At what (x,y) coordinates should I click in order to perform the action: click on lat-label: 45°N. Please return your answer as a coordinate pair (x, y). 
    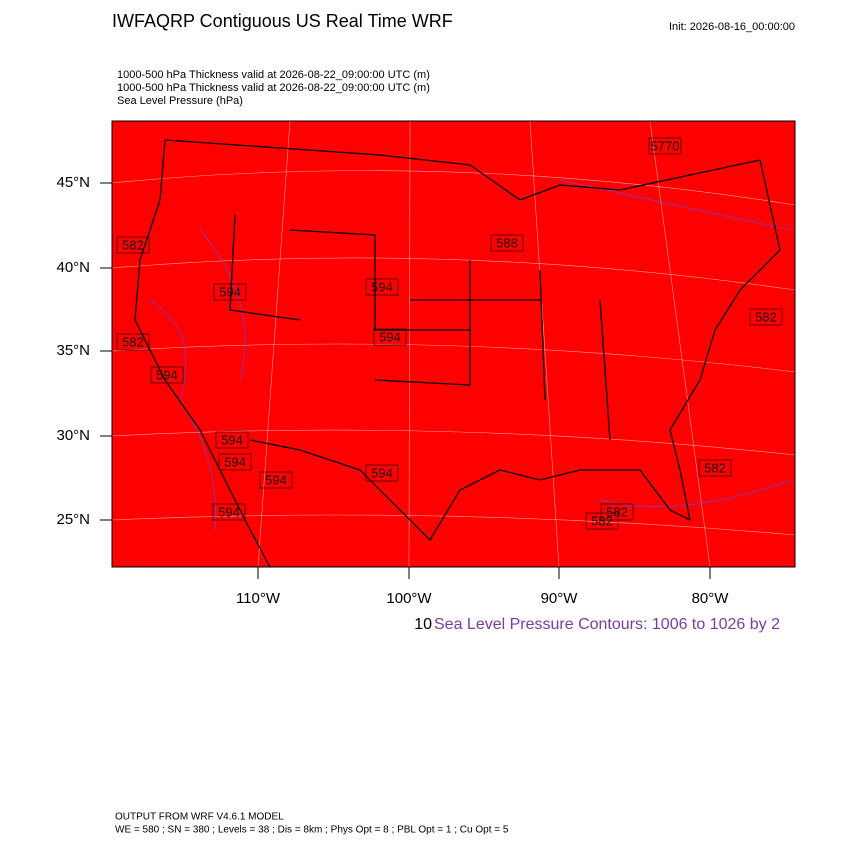
    Looking at the image, I should click on (73, 182).